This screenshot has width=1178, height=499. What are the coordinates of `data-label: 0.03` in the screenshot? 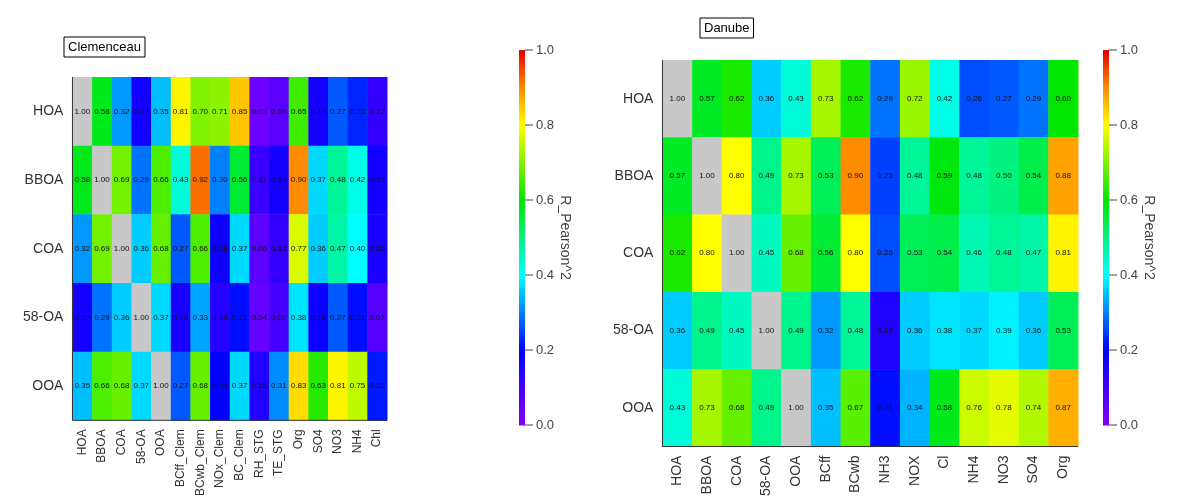 It's located at (259, 111).